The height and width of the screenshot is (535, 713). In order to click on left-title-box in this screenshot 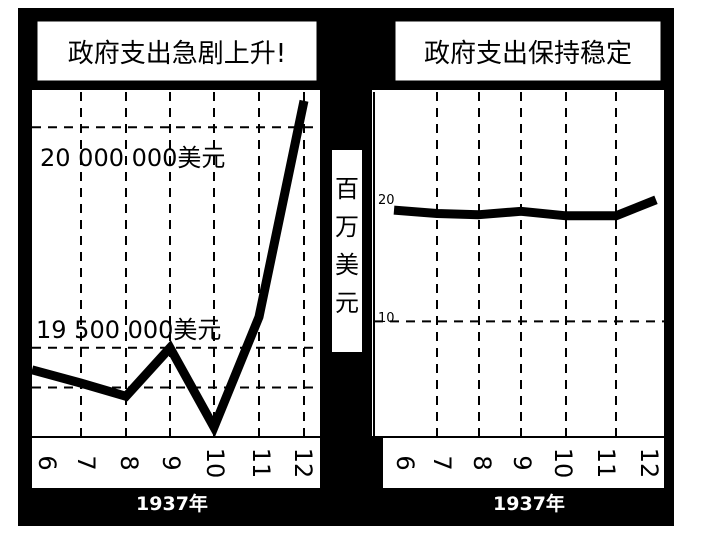, I will do `click(177, 51)`.